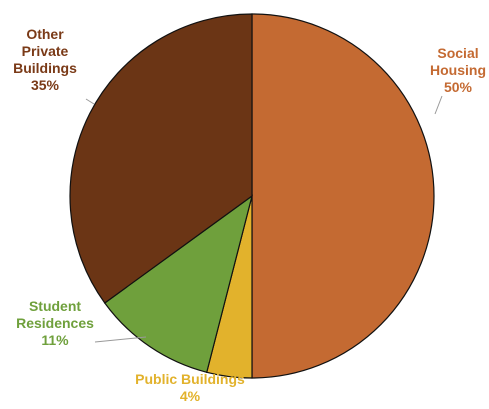 The width and height of the screenshot is (489, 409). What do you see at coordinates (458, 70) in the screenshot?
I see `data-label-social-housing: Social Housing 50%` at bounding box center [458, 70].